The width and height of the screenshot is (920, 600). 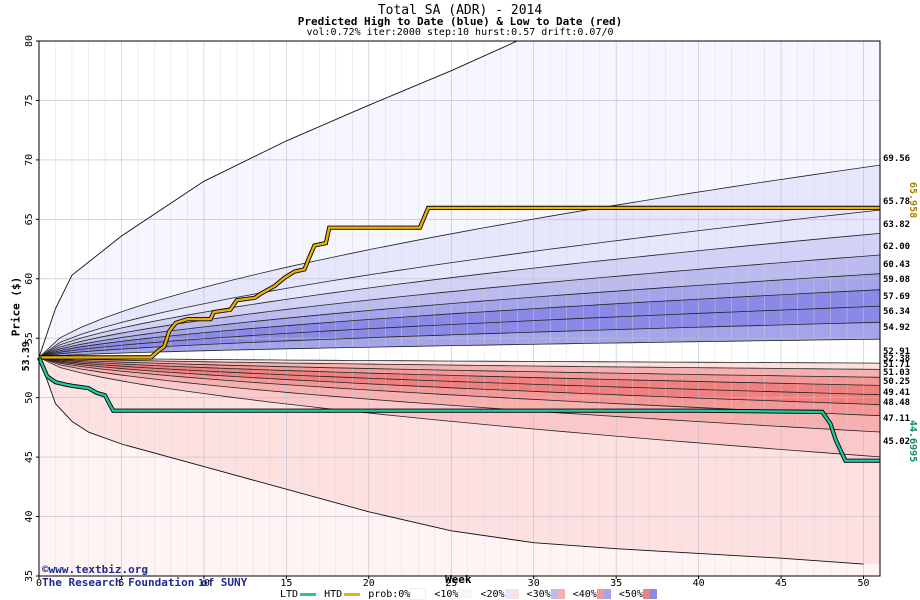 I want to click on right-label-52.91: 52.91, so click(x=896, y=352).